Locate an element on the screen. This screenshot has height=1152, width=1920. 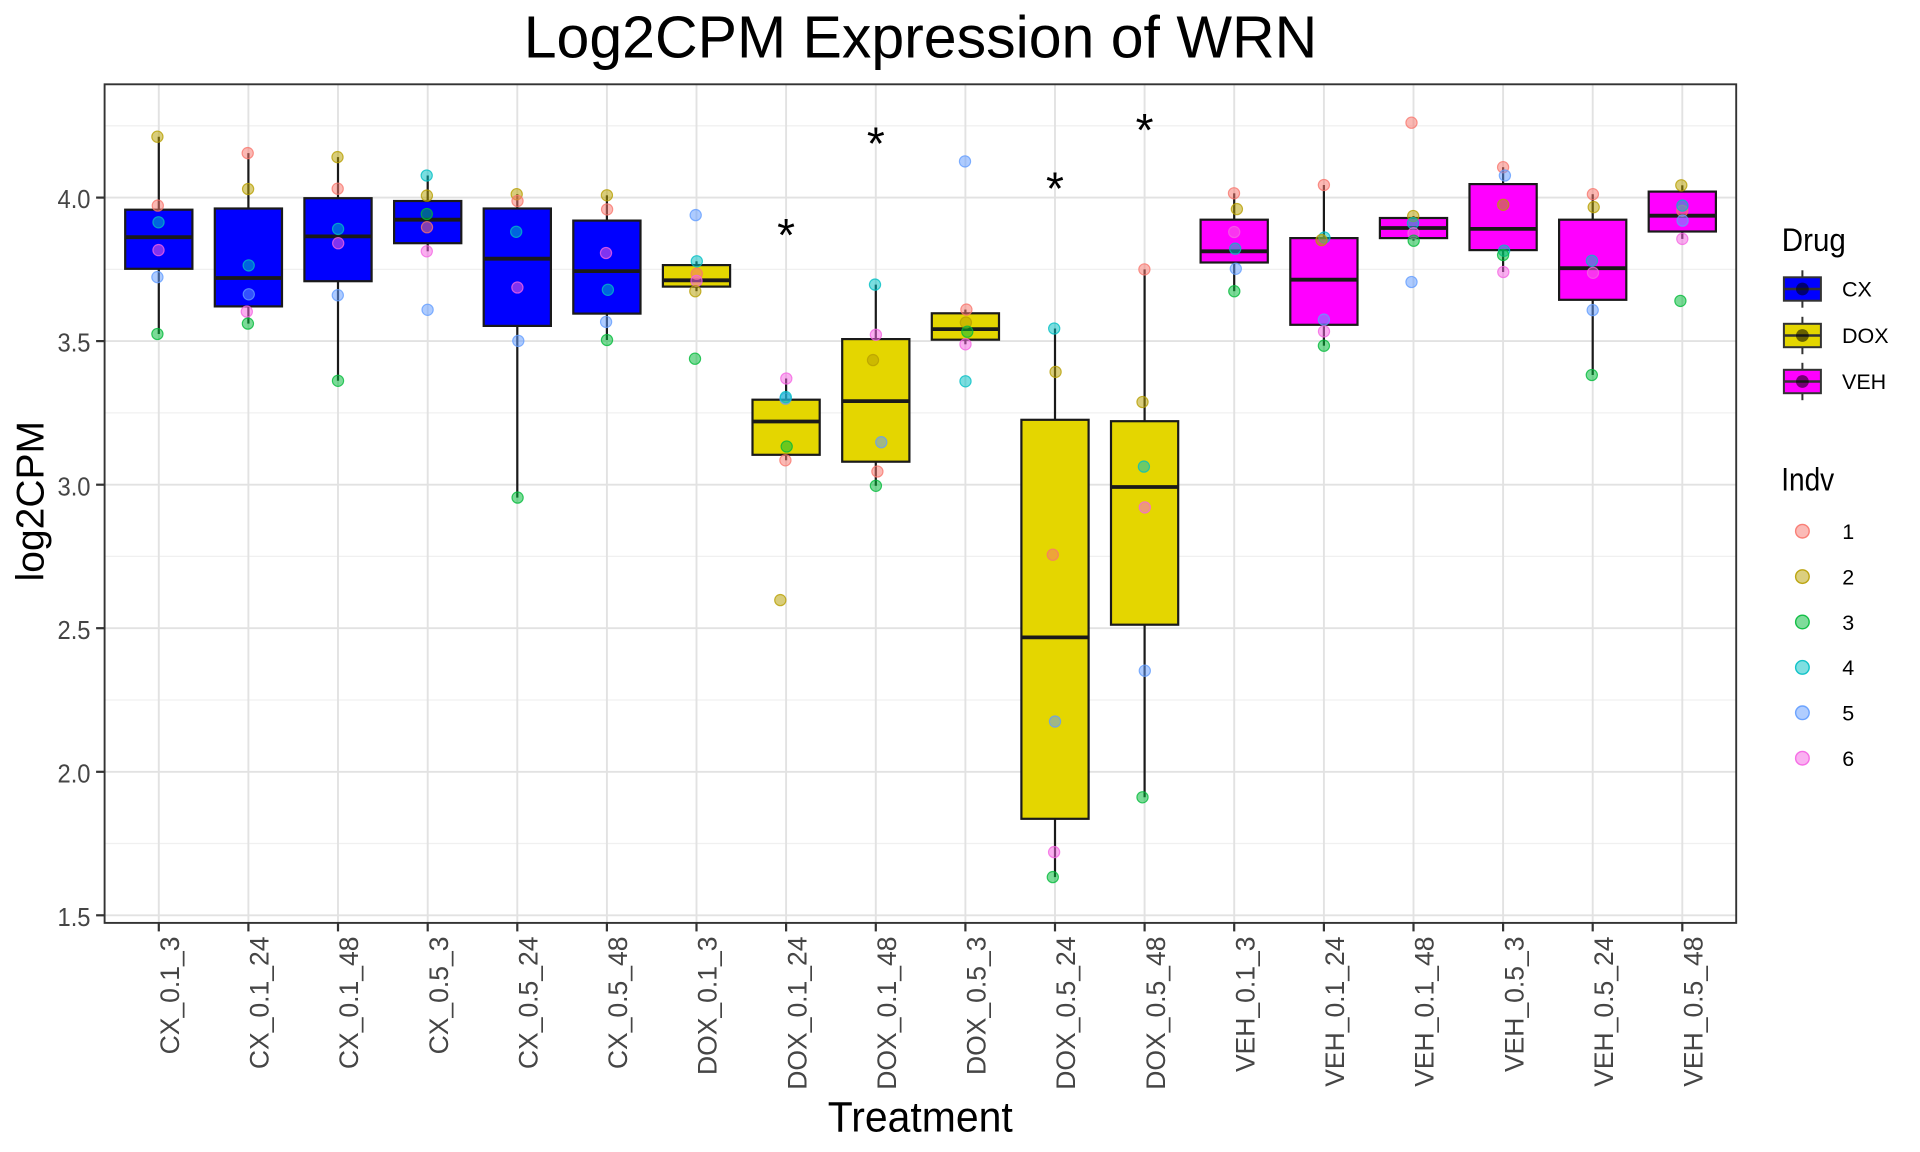
svg-text: Treatment is located at coordinates (920, 1118).